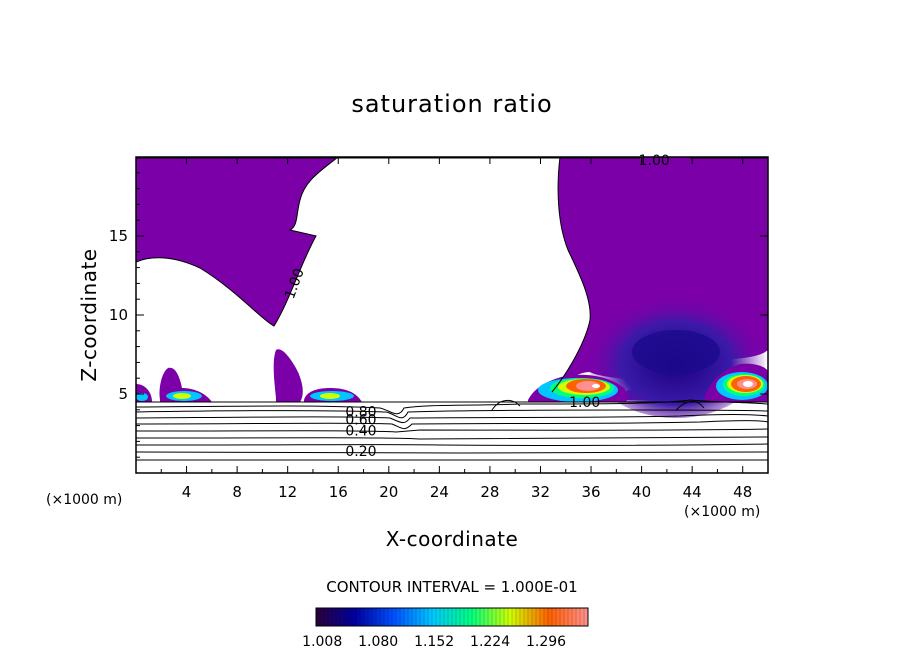 The image size is (904, 658). Describe the element at coordinates (490, 642) in the screenshot. I see `colorbar-tick-label: 1.224` at that location.